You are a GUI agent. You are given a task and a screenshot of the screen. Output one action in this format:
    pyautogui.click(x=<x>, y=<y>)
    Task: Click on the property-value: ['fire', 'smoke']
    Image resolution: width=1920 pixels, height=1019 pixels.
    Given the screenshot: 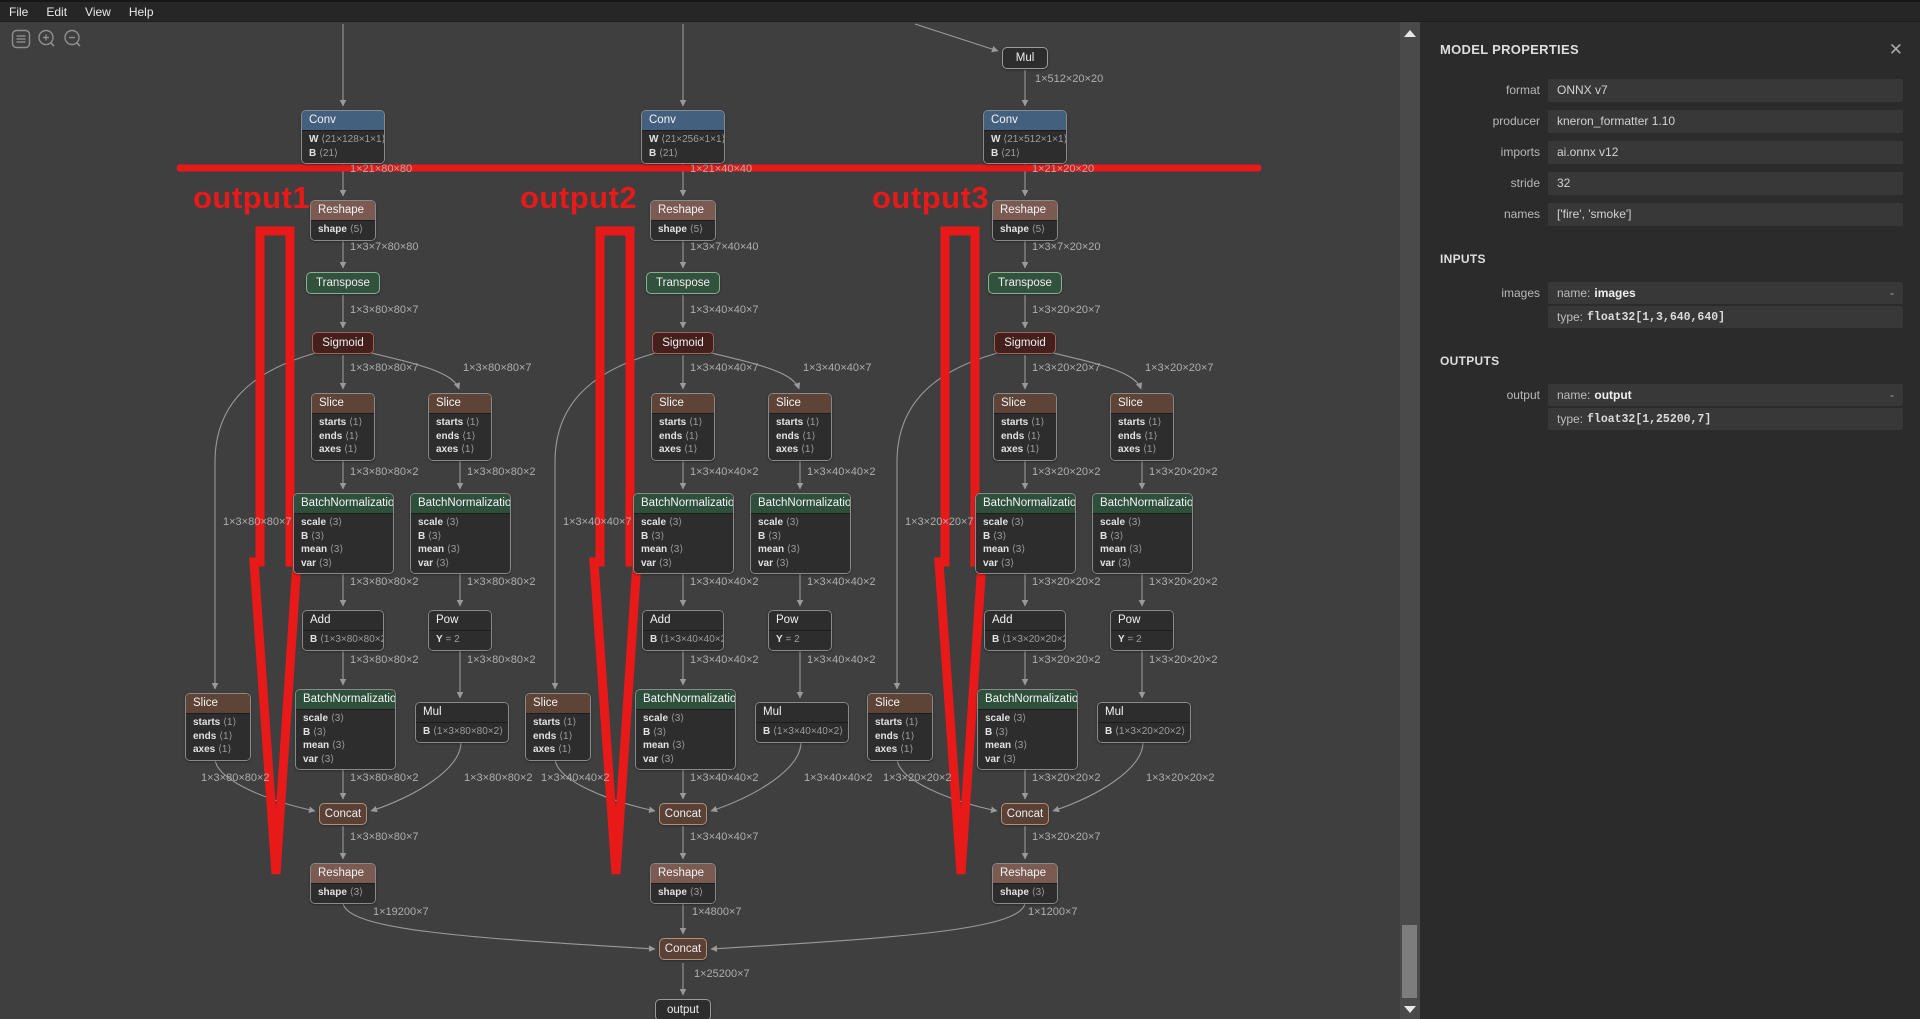 What is the action you would take?
    pyautogui.click(x=1725, y=214)
    